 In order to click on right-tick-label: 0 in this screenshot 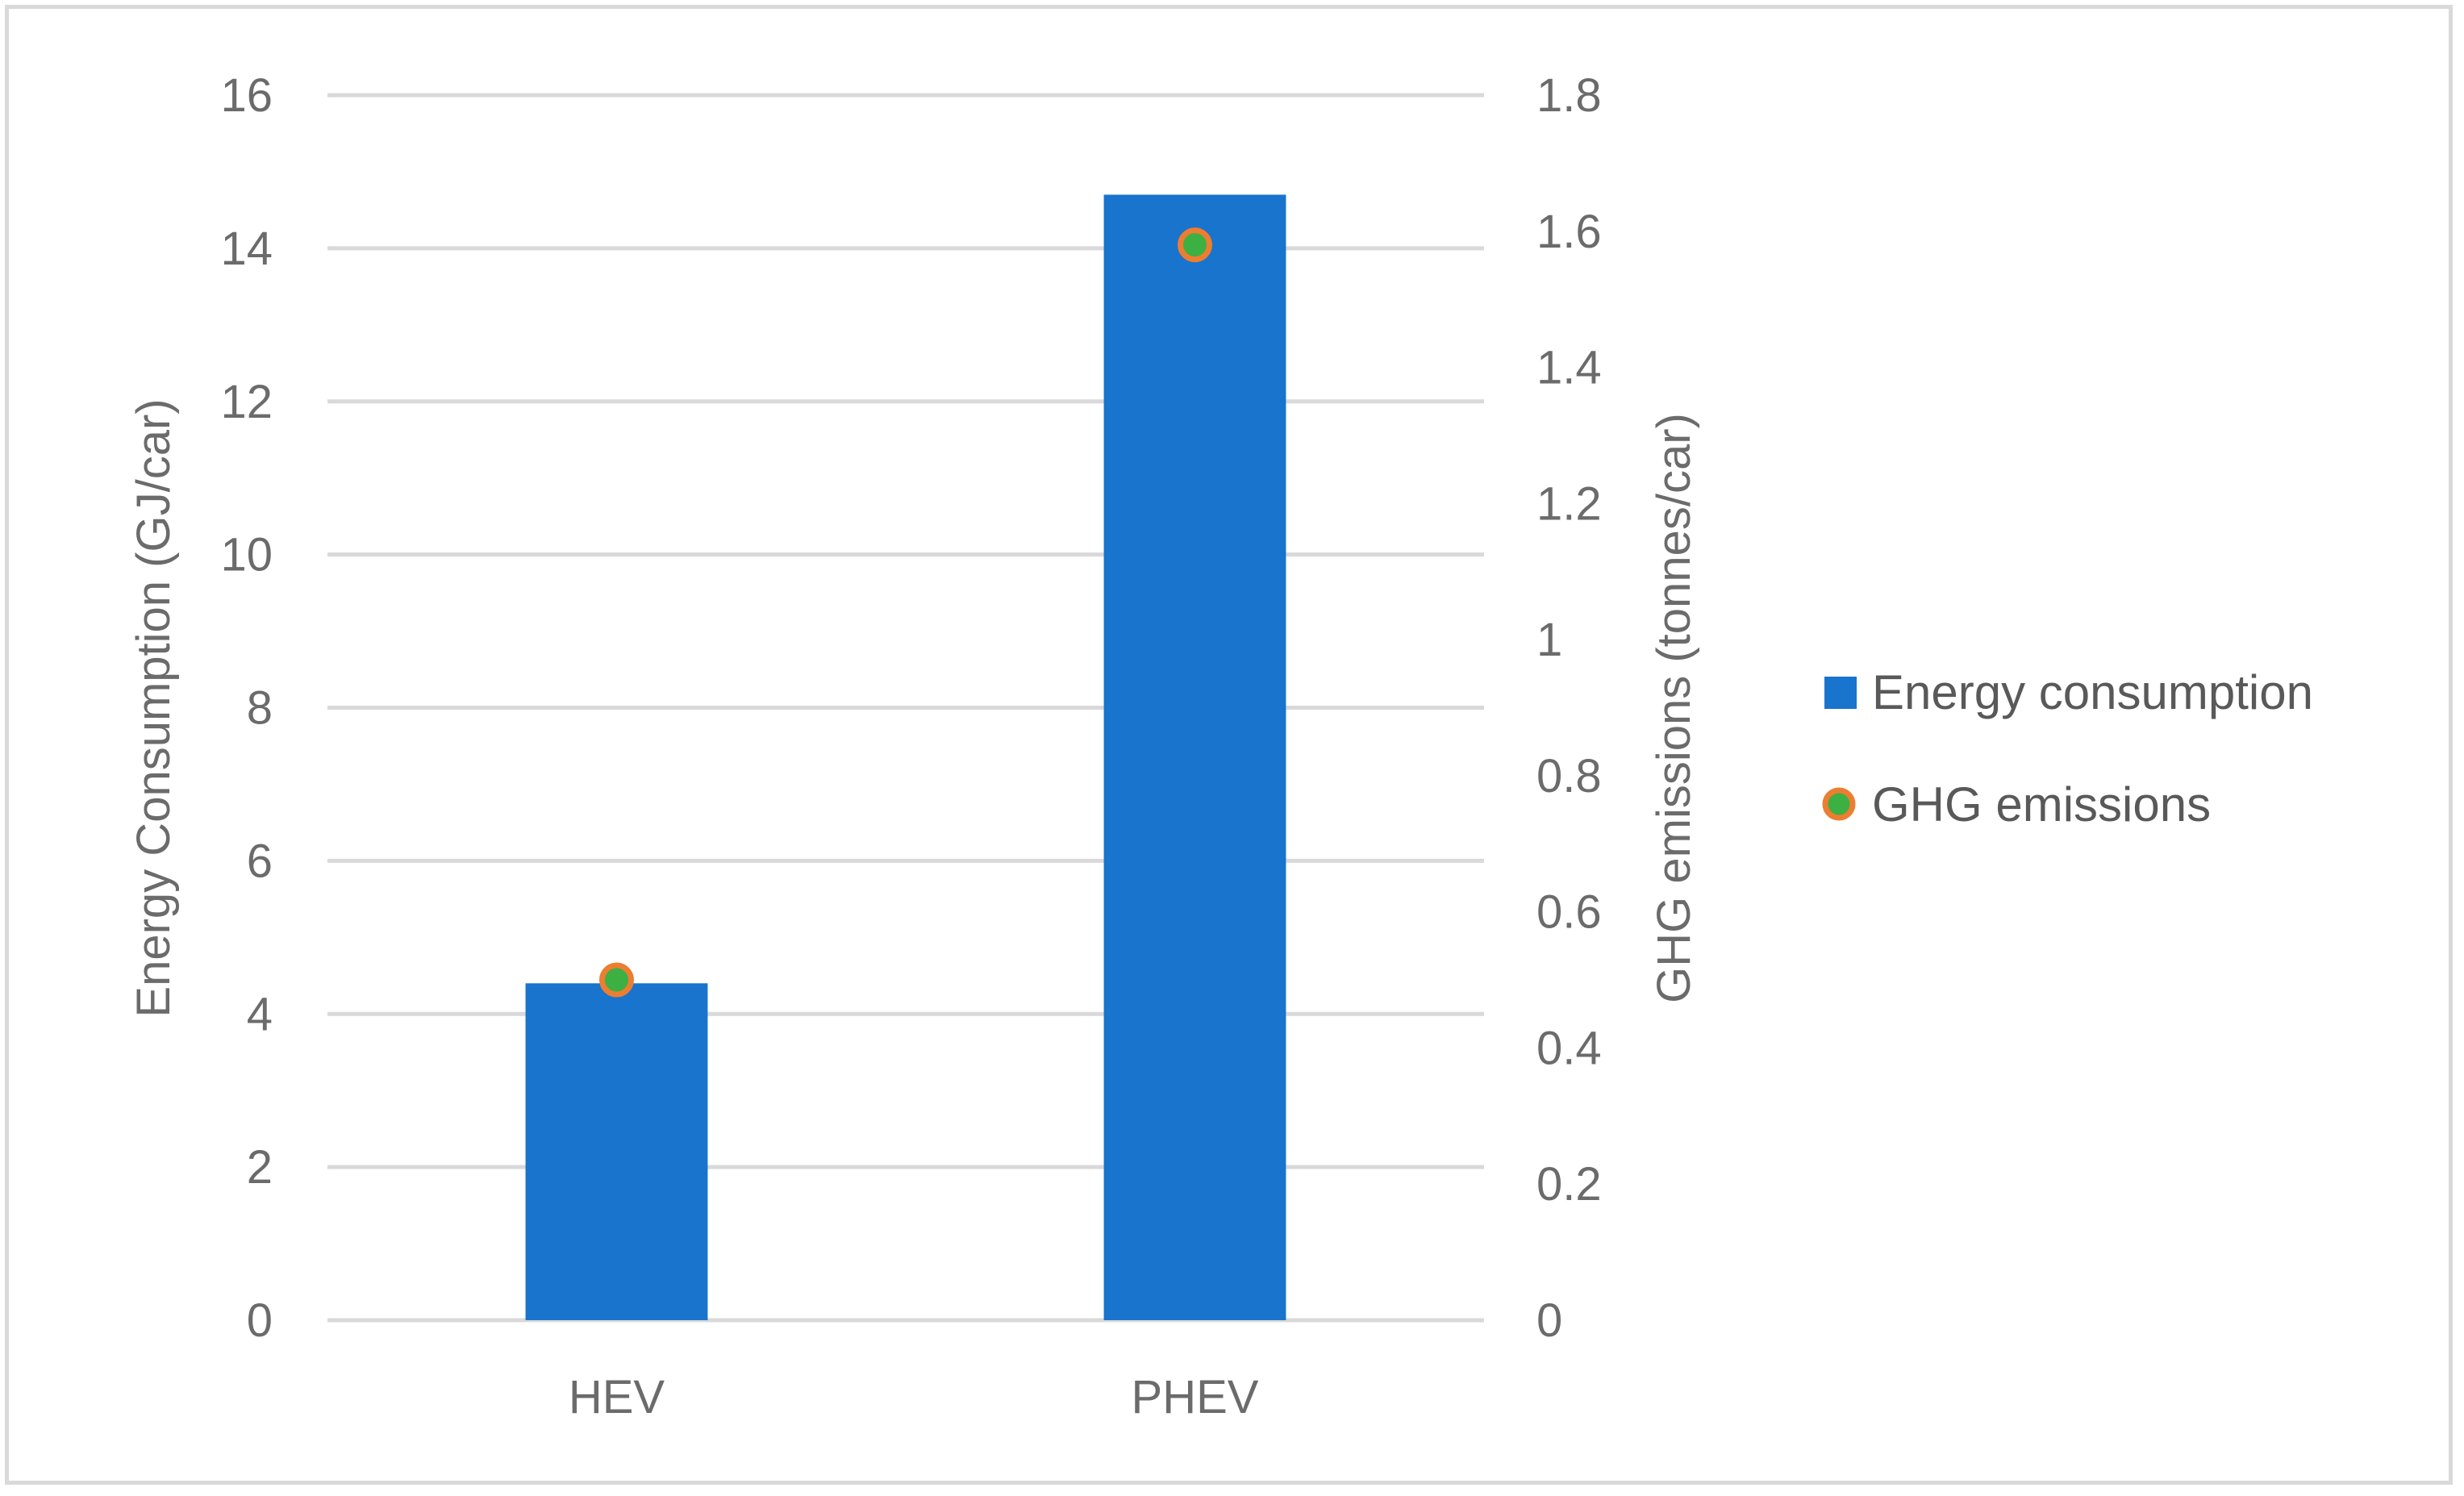, I will do `click(1549, 1320)`.